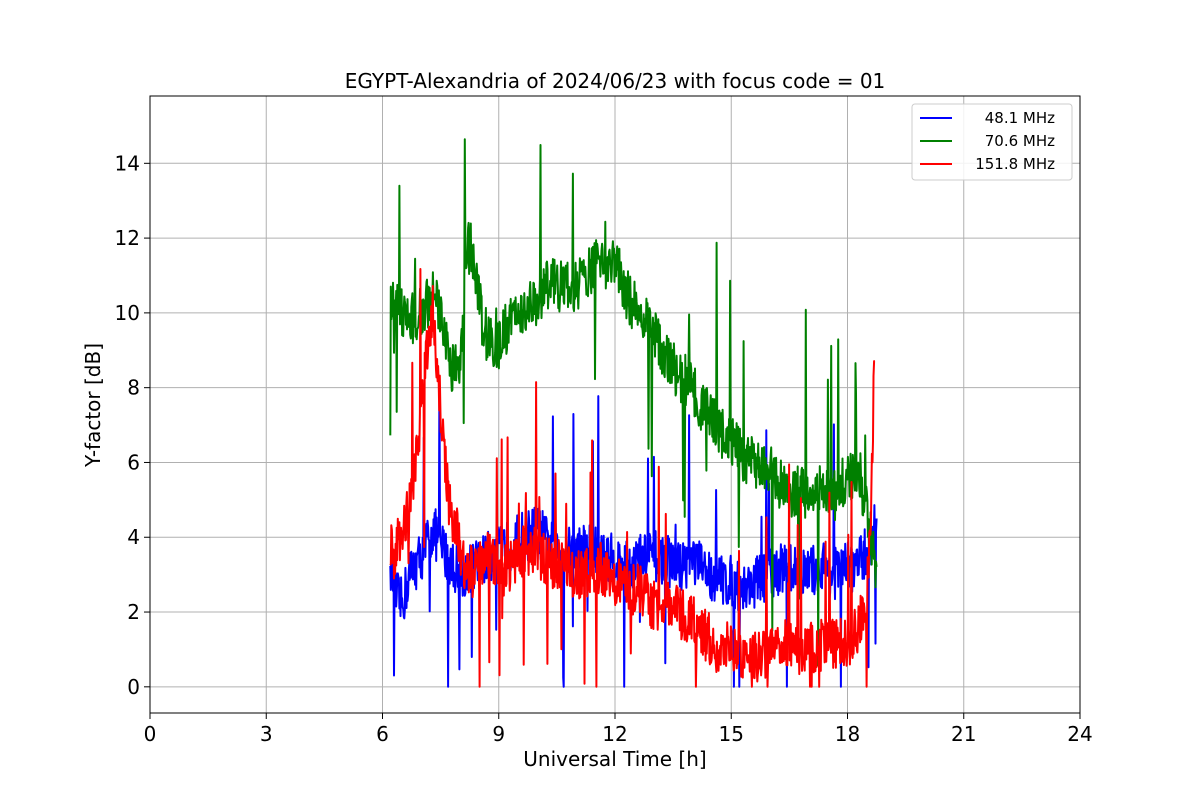 The height and width of the screenshot is (800, 1200). Describe the element at coordinates (93, 405) in the screenshot. I see `y-axis-label: Y-factor [dB]` at that location.